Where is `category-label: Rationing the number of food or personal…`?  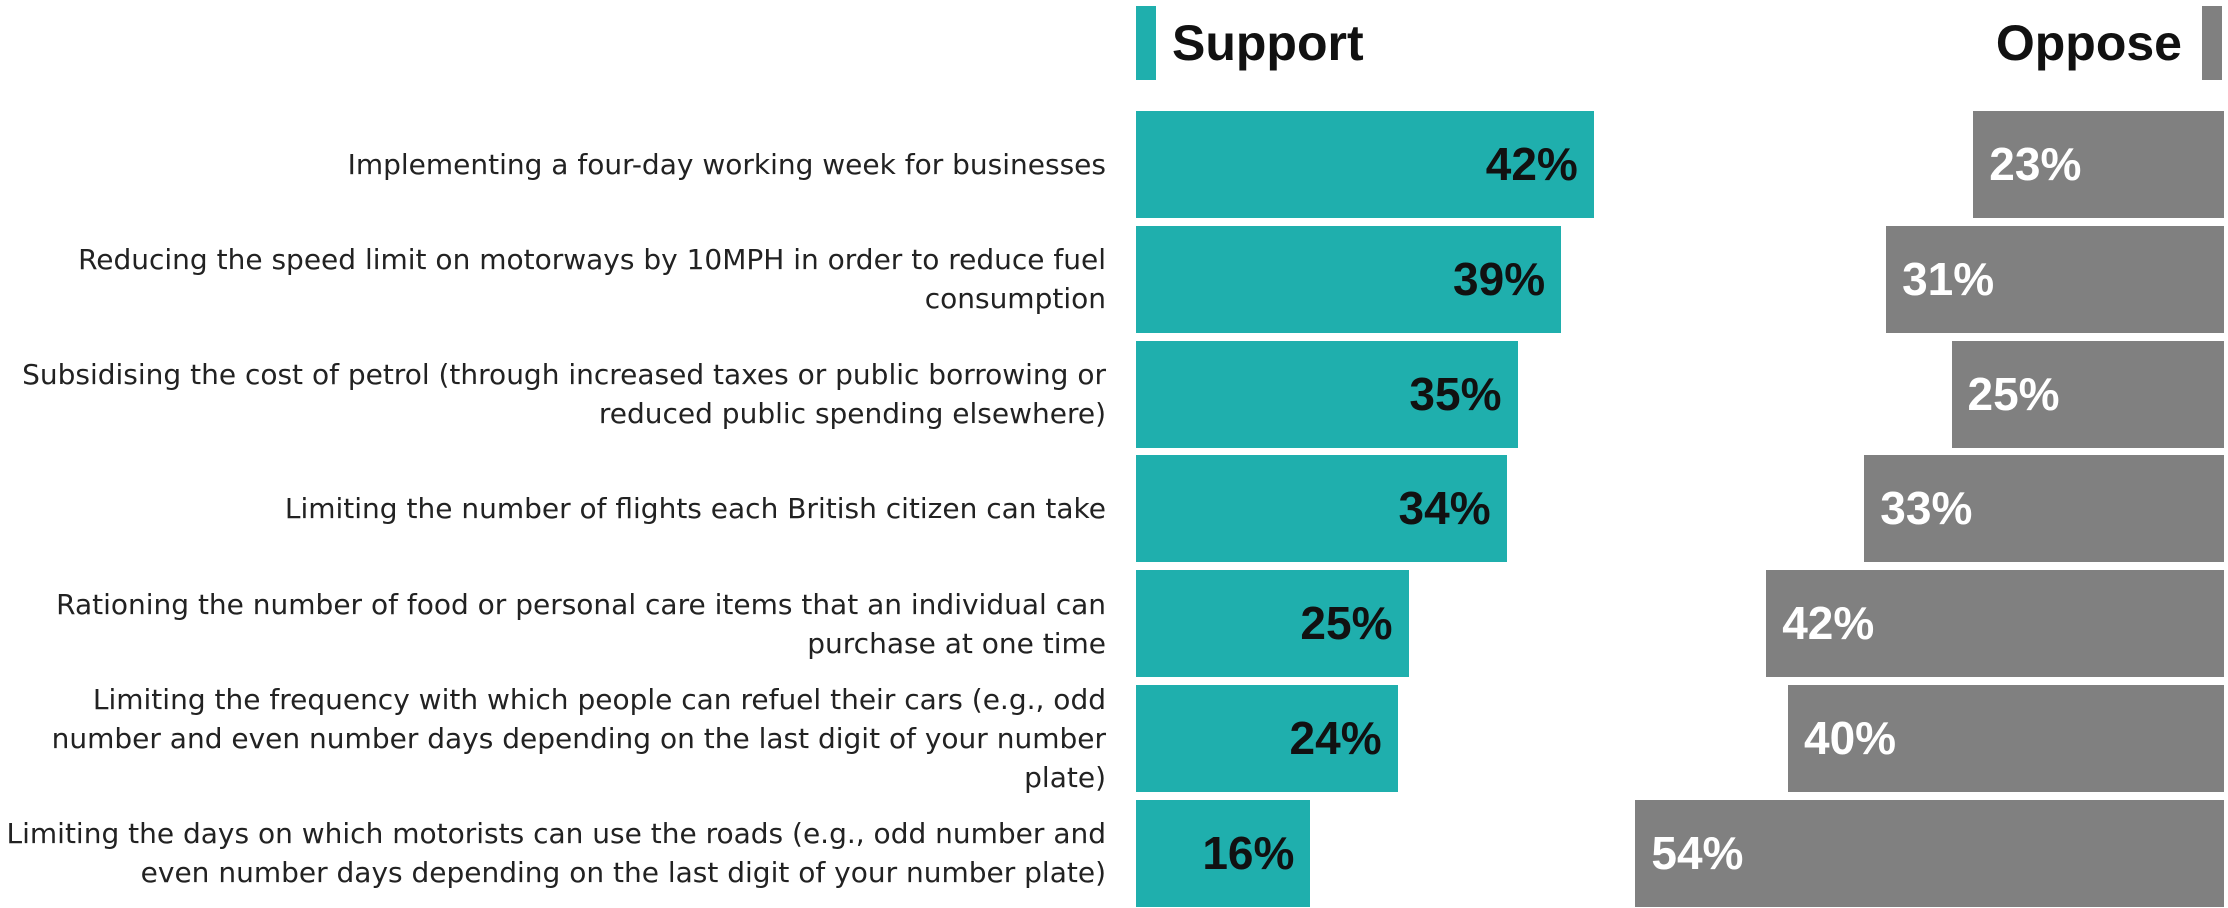 category-label: Rationing the number of food or personal… is located at coordinates (581, 623).